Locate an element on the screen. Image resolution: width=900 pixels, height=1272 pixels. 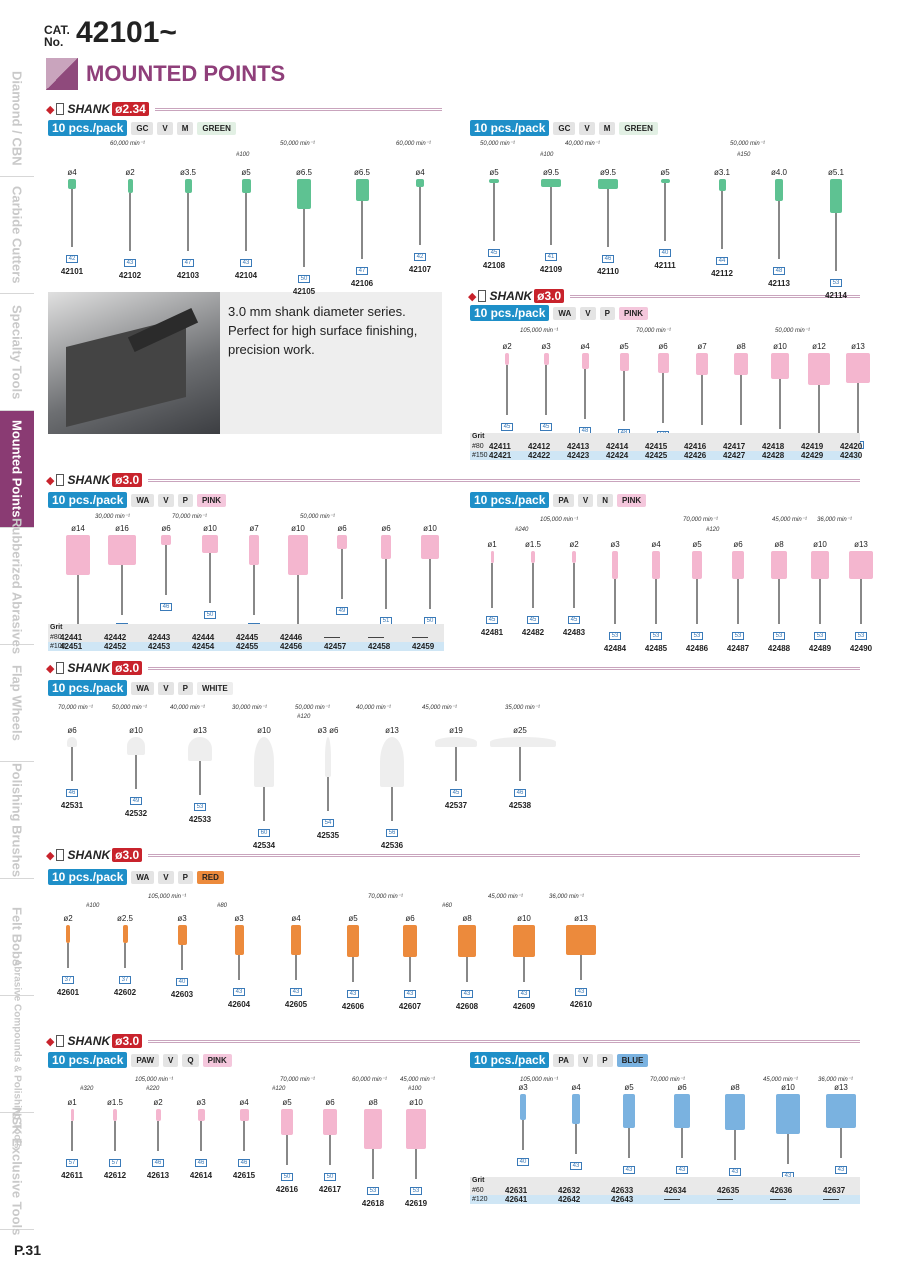
sidebar-item-mounted-points: Mounted Points is located at coordinates (17, 469).